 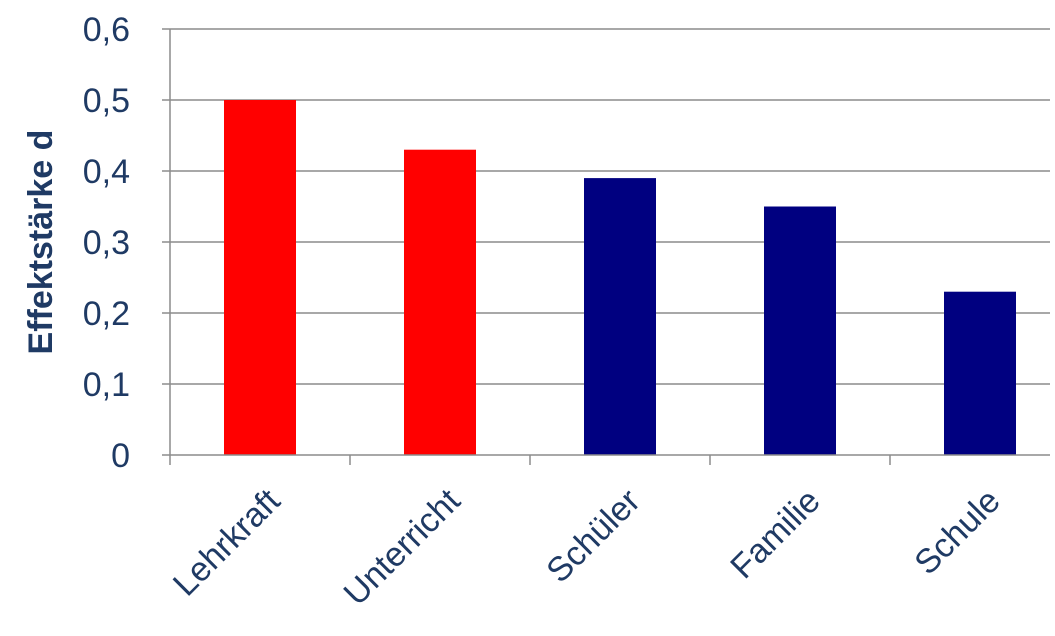 What do you see at coordinates (800, 330) in the screenshot?
I see `bar-familie` at bounding box center [800, 330].